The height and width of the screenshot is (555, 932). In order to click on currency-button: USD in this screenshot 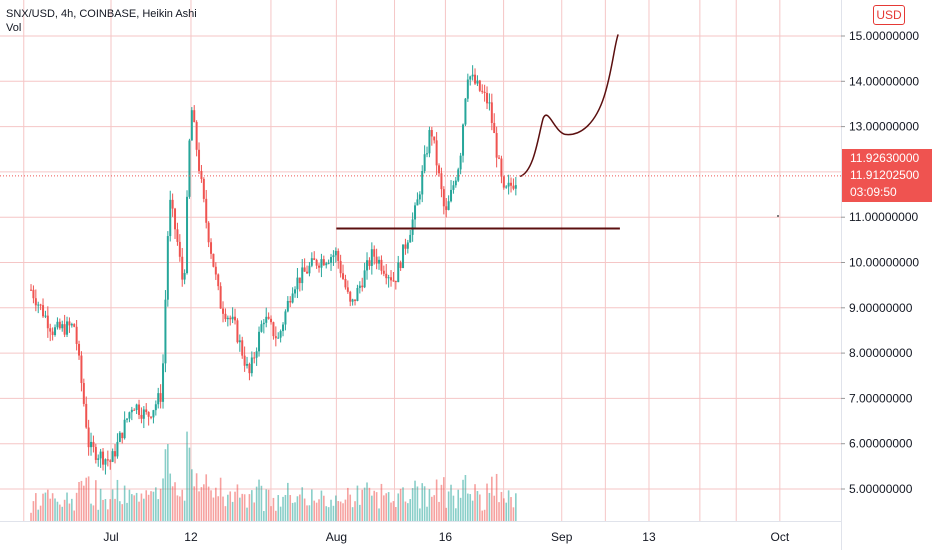, I will do `click(889, 15)`.